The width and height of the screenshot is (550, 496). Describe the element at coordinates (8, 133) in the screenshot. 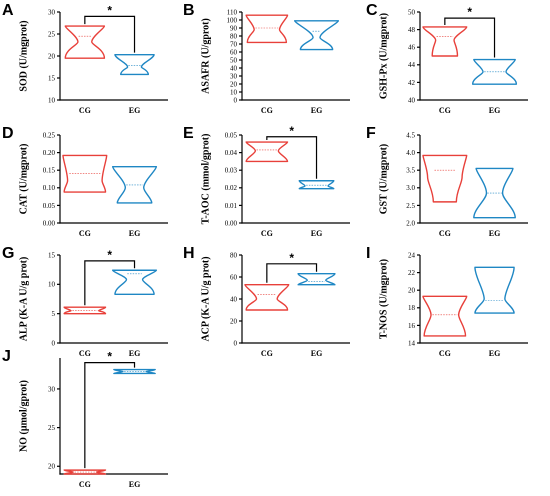

I see `panel-label: D` at that location.